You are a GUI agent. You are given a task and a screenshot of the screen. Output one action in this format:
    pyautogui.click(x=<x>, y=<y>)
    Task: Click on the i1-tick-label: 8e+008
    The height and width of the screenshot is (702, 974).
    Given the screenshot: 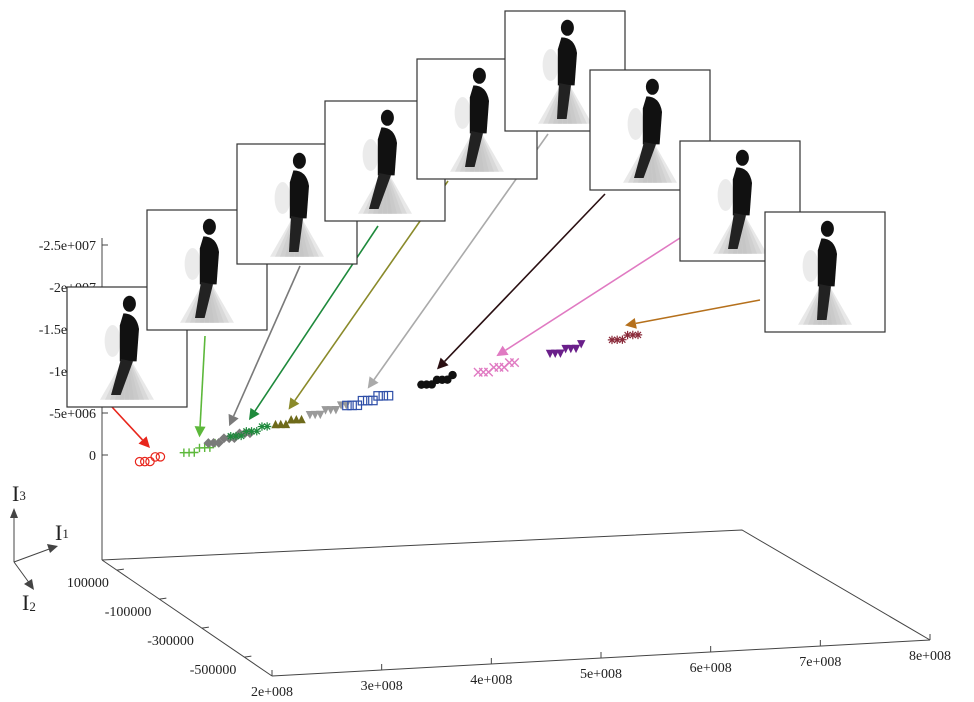 What is the action you would take?
    pyautogui.click(x=930, y=656)
    